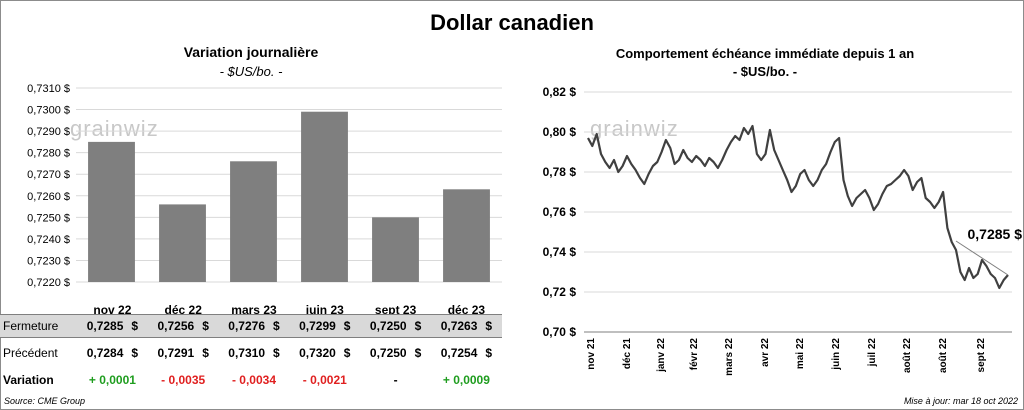  I want to click on left-ytick-label: 0,7290 $, so click(48, 132).